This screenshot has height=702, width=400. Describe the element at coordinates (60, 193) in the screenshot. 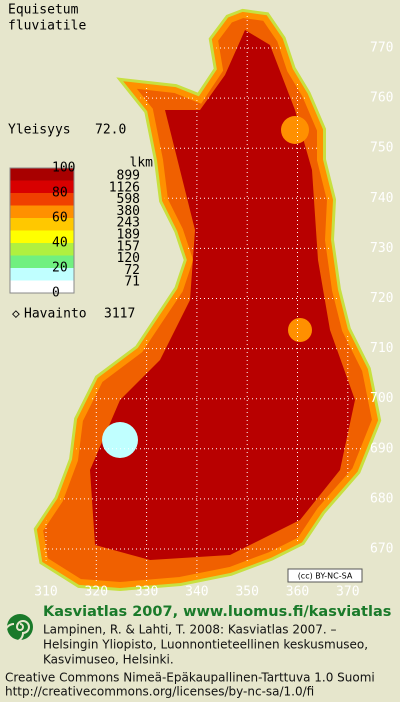

I see `legend-scale-label: 80` at that location.